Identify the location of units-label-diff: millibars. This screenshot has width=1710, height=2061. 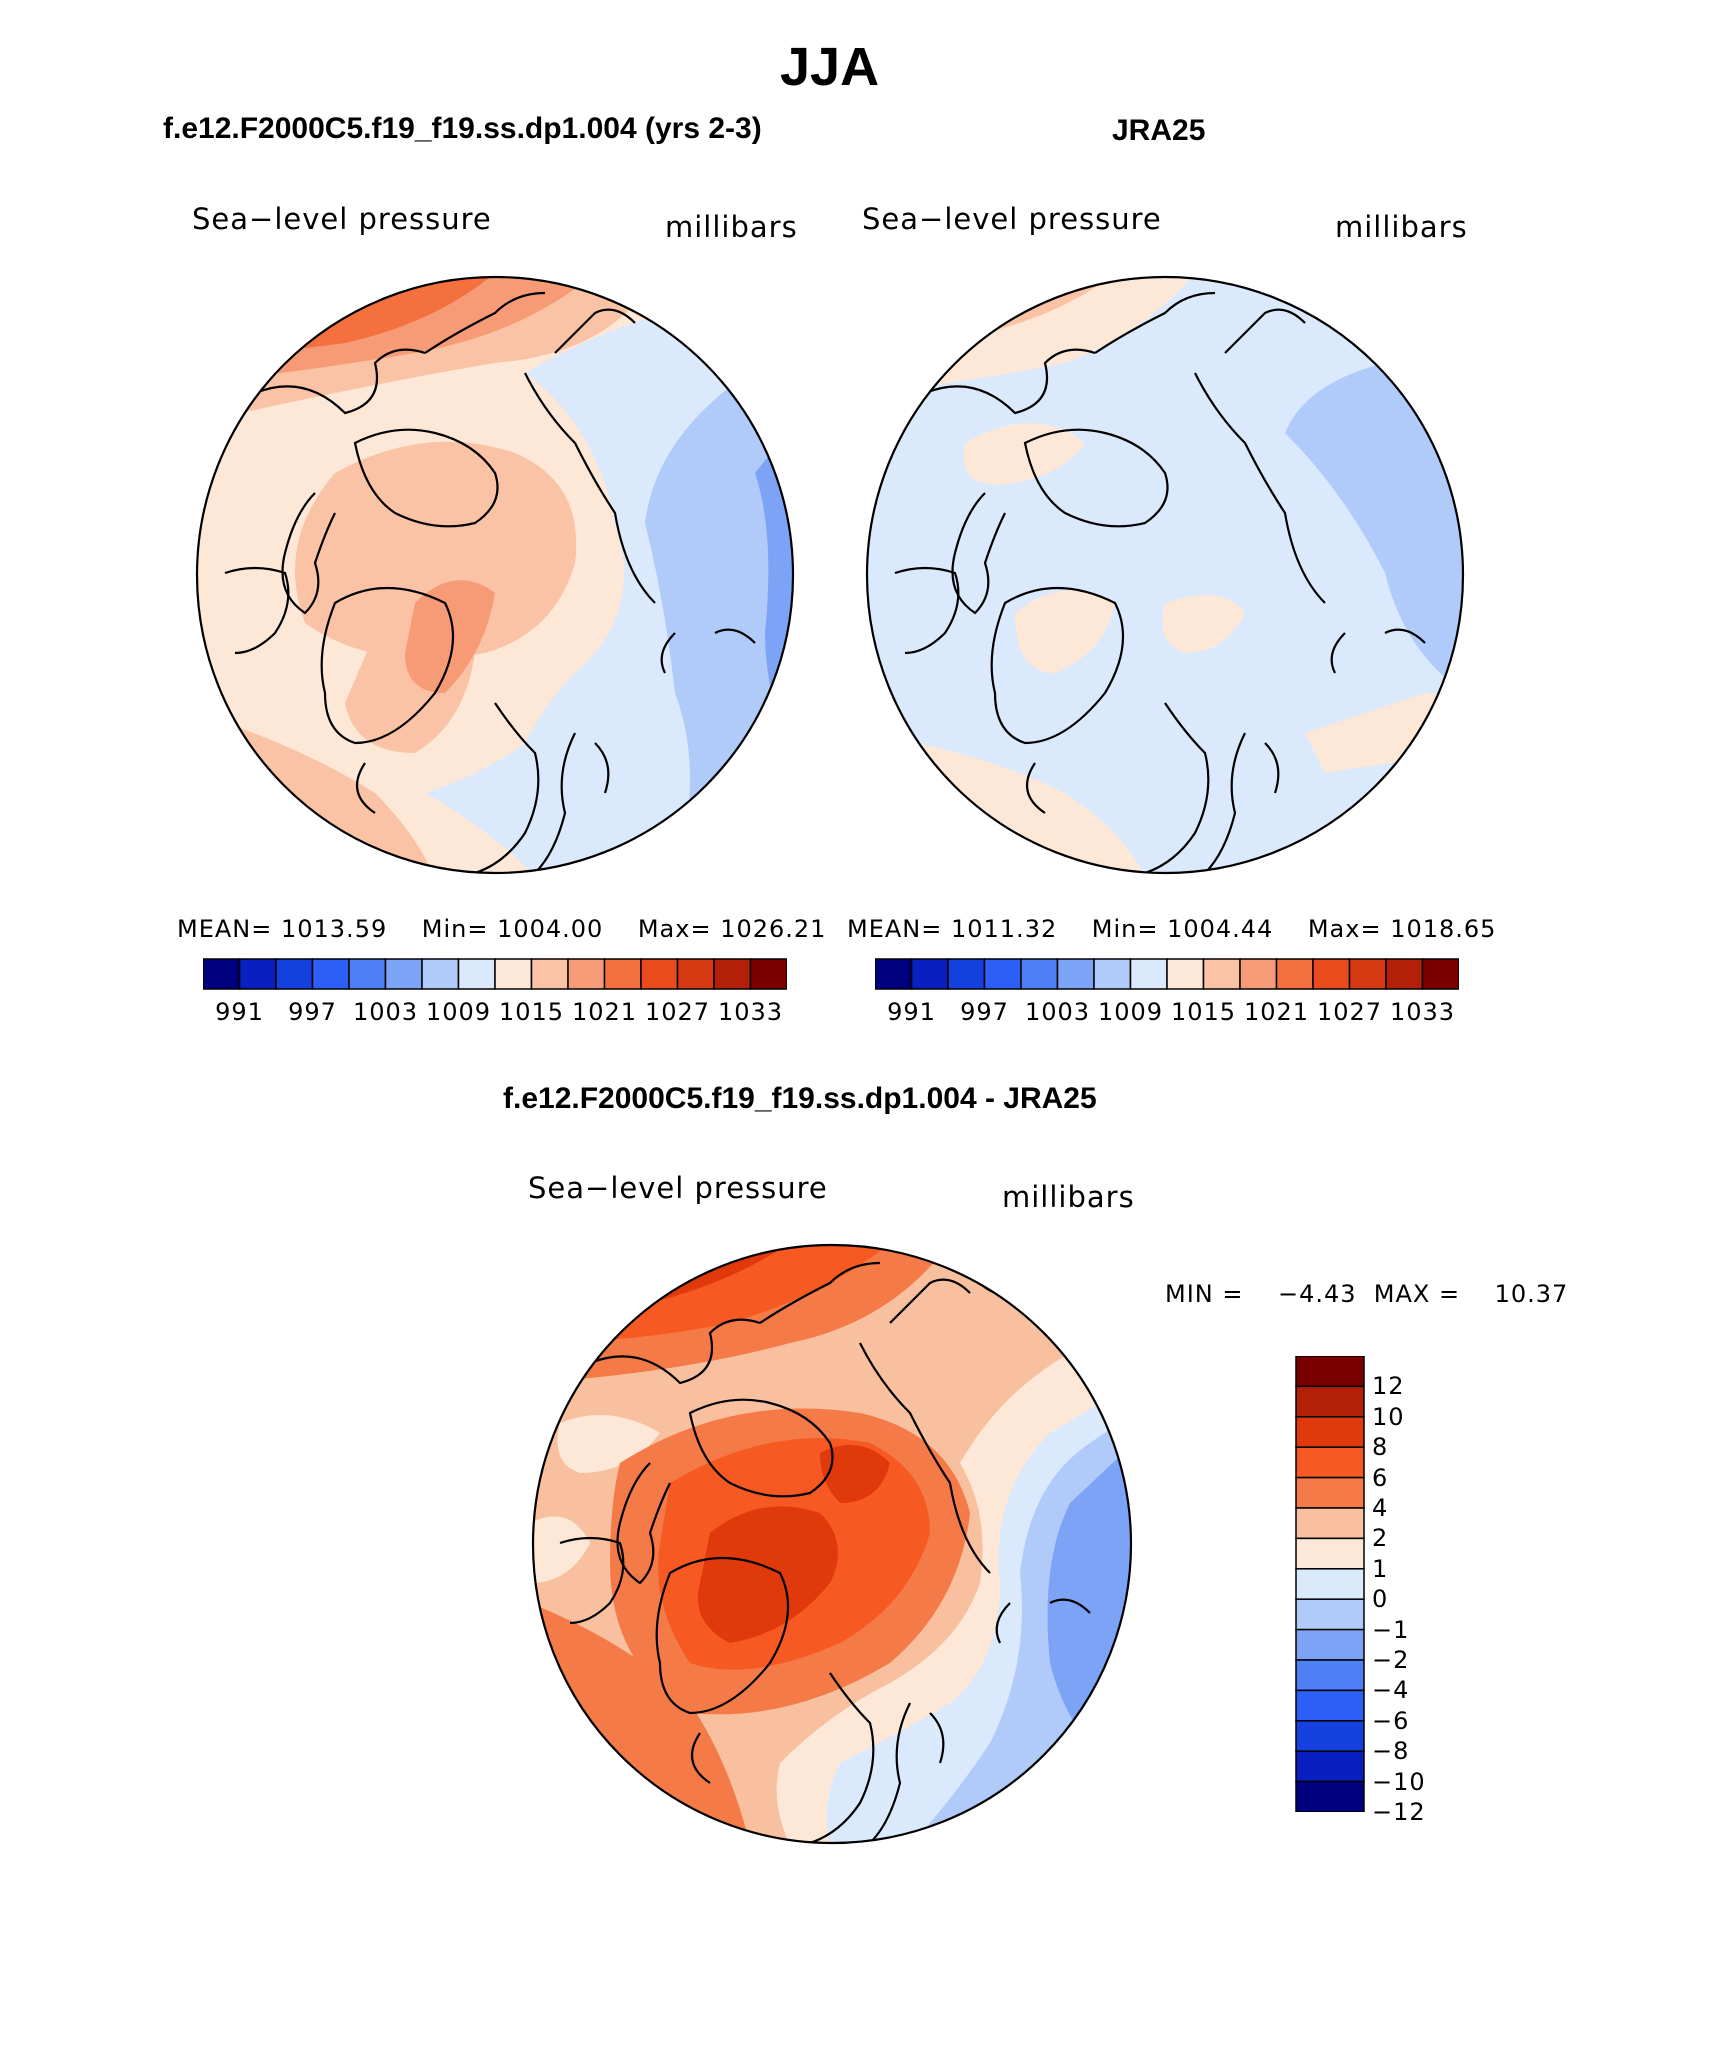
(1068, 1197).